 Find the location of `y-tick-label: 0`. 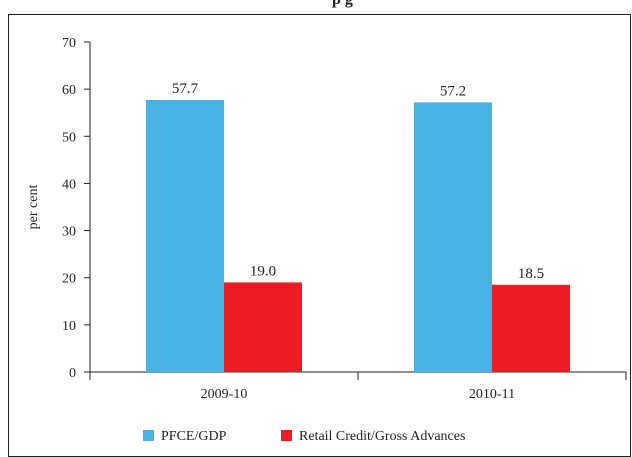

y-tick-label: 0 is located at coordinates (72, 373).